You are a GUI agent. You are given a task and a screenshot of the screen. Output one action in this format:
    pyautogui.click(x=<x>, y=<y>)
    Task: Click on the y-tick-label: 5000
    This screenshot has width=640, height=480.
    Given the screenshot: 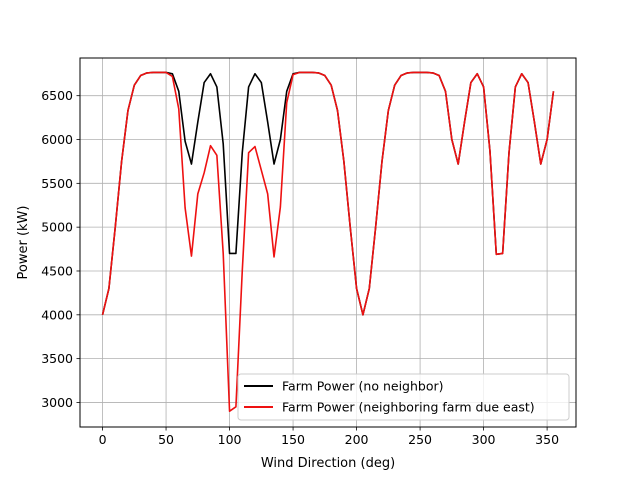 What is the action you would take?
    pyautogui.click(x=57, y=227)
    